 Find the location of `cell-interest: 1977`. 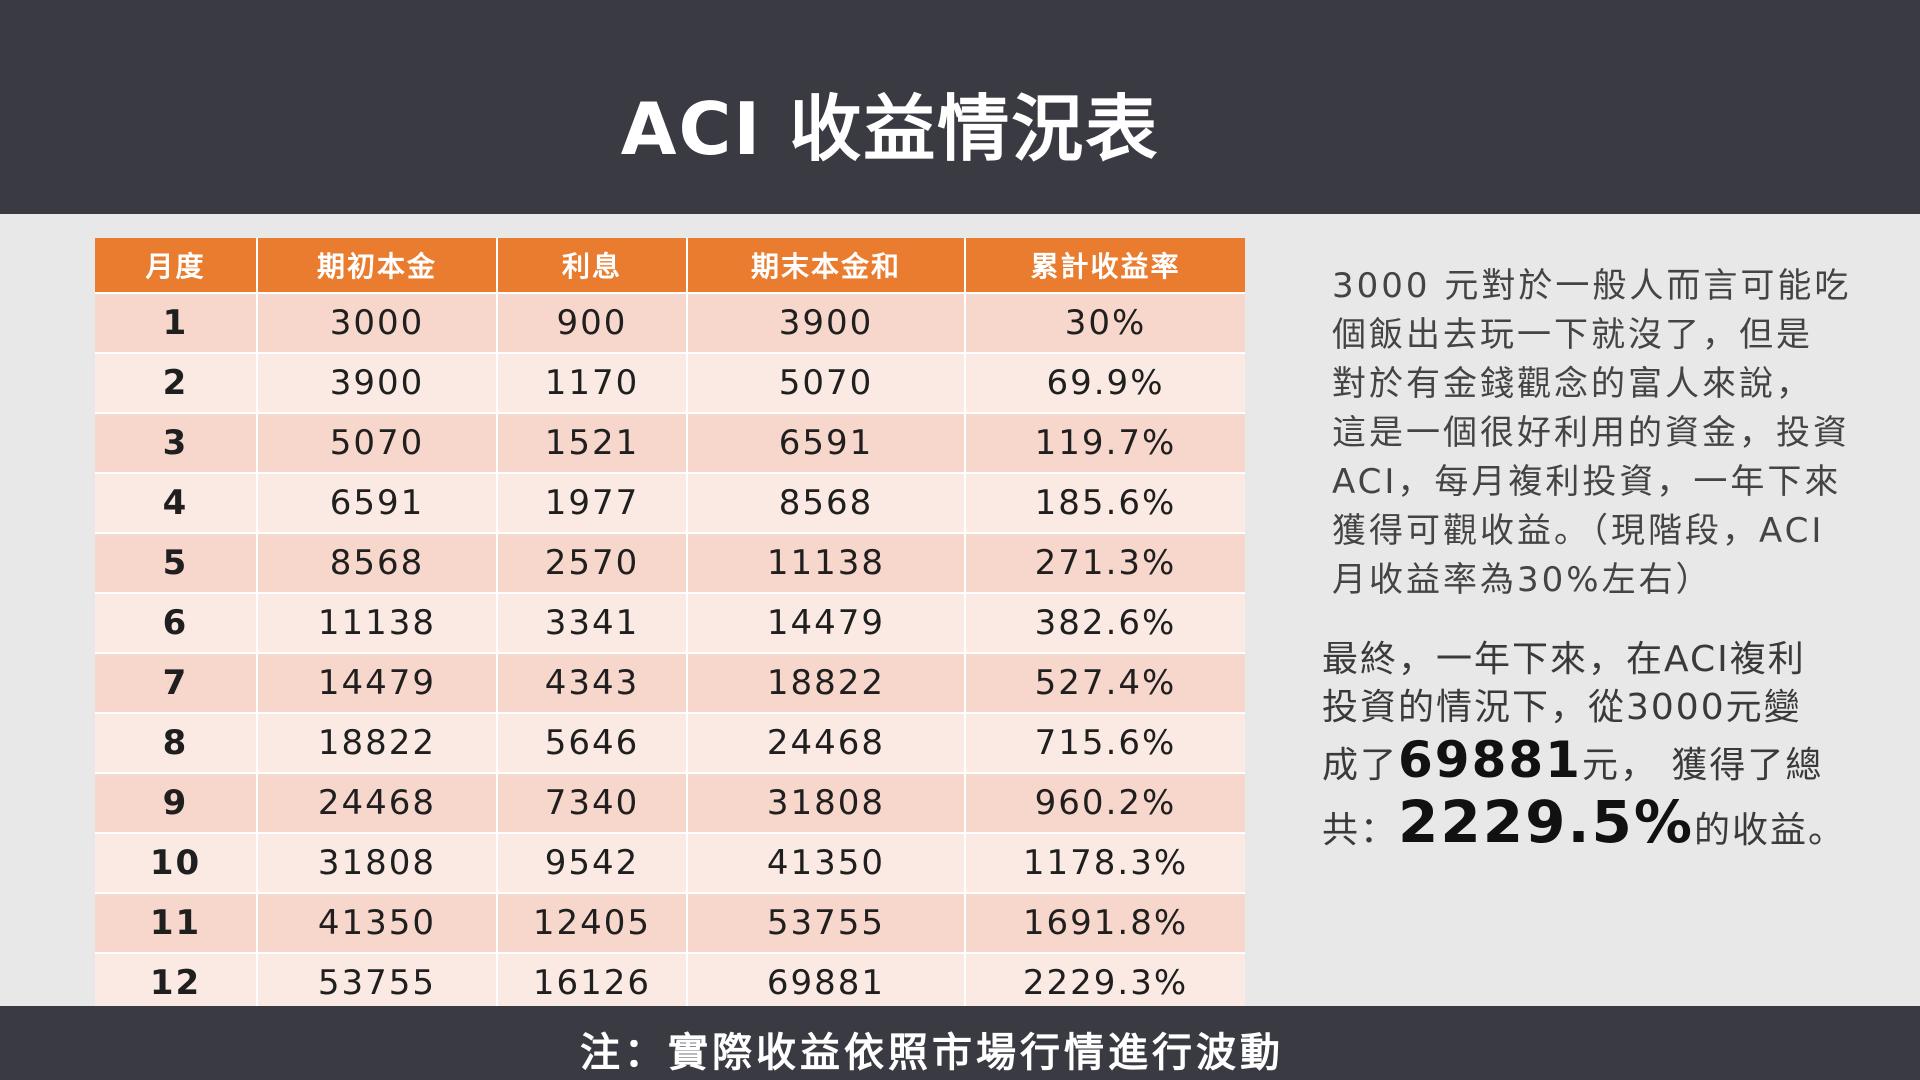

cell-interest: 1977 is located at coordinates (592, 502).